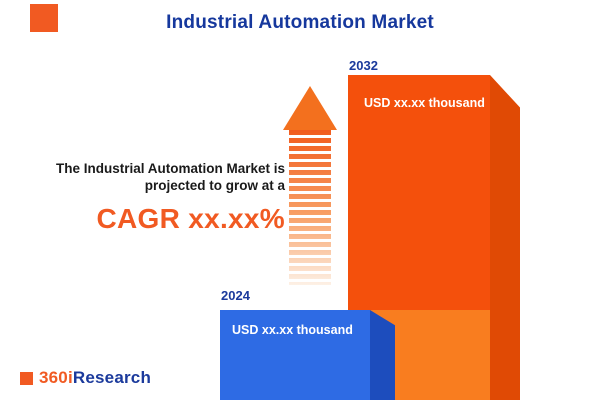 The width and height of the screenshot is (600, 400). I want to click on tagline-line-2: projected to grow at a, so click(214, 185).